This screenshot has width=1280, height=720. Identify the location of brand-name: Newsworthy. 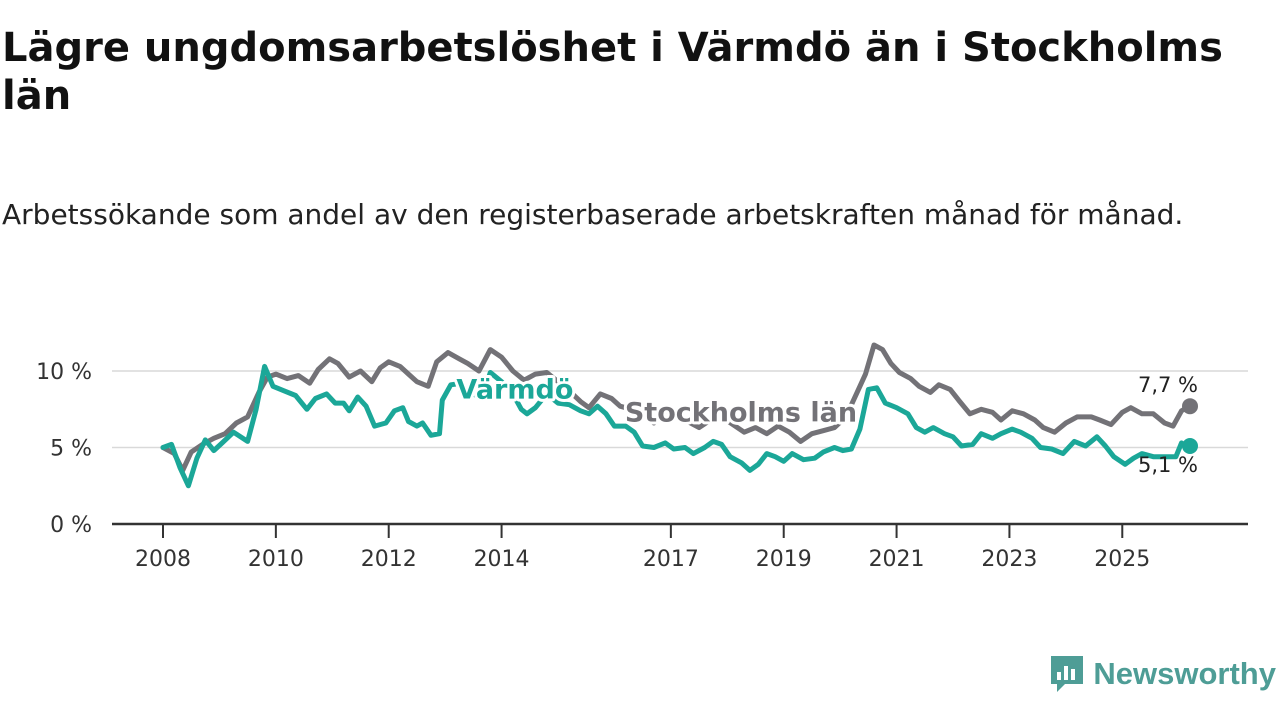
(1184, 673).